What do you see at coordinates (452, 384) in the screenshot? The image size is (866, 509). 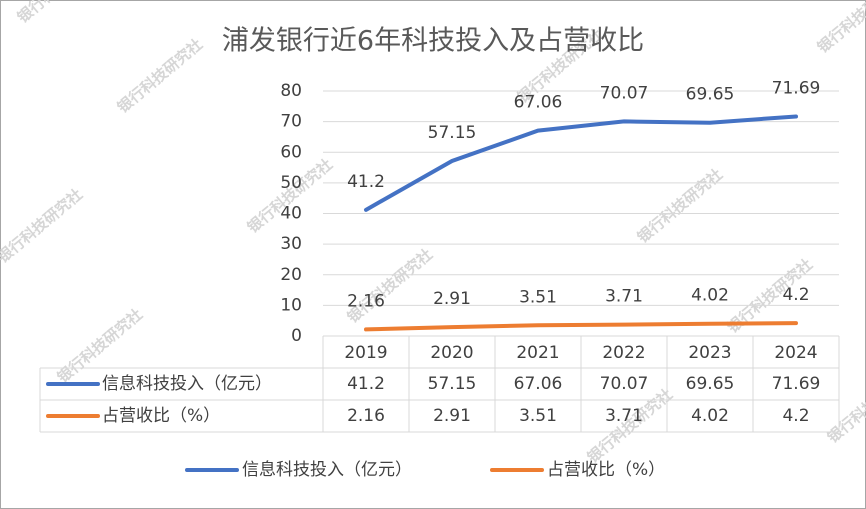 I see `table-value: 57.15` at bounding box center [452, 384].